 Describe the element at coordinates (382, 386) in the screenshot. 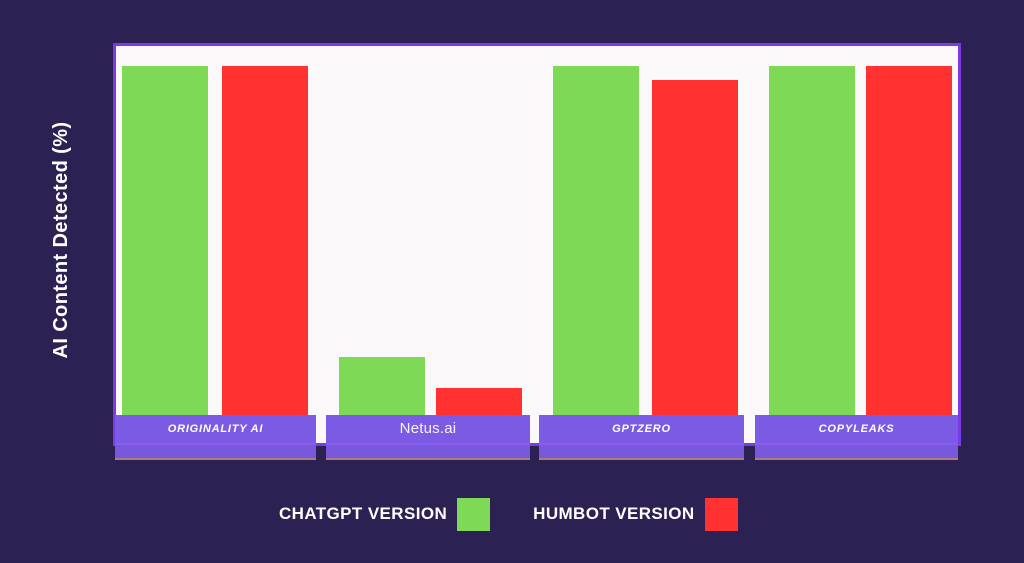

I see `bar-chatgpt-version-netus-ai` at that location.